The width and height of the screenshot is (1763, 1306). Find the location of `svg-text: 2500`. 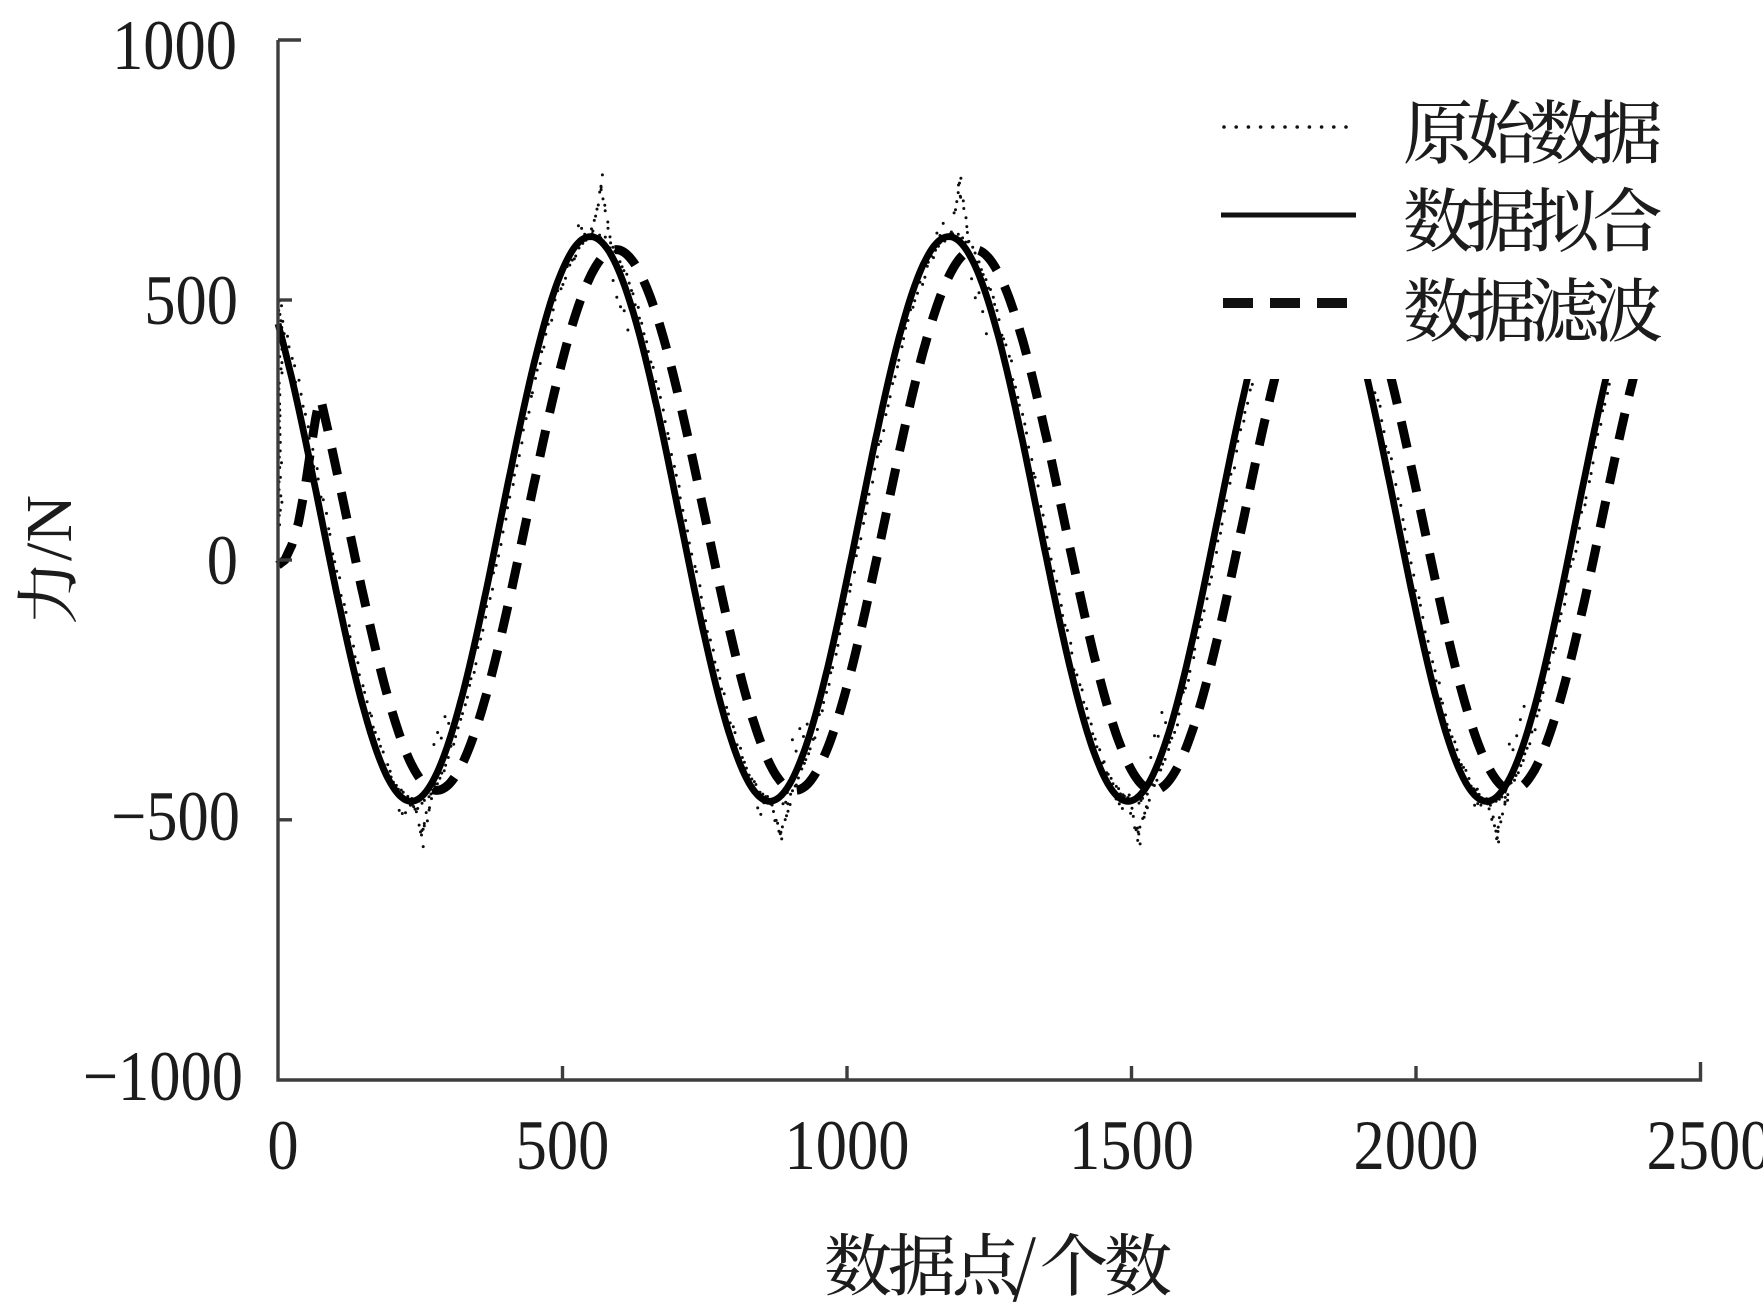

svg-text: 2500 is located at coordinates (1705, 1145).